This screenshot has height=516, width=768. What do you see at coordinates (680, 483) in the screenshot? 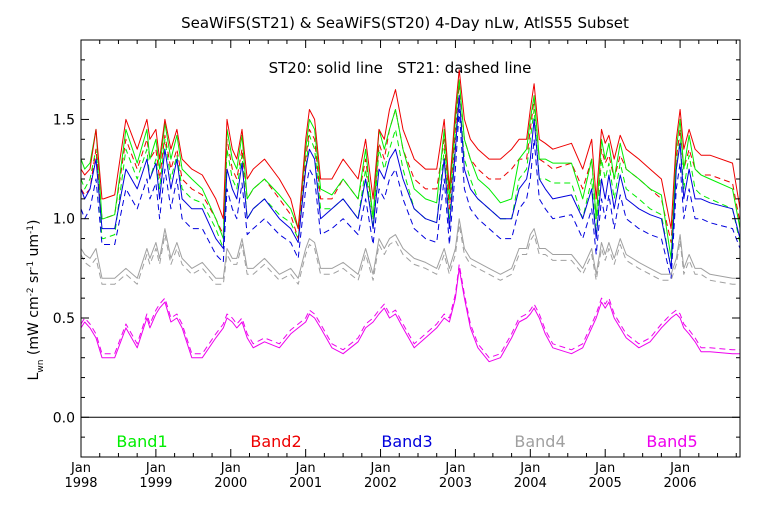
I see `x-tick-year: 2006` at bounding box center [680, 483].